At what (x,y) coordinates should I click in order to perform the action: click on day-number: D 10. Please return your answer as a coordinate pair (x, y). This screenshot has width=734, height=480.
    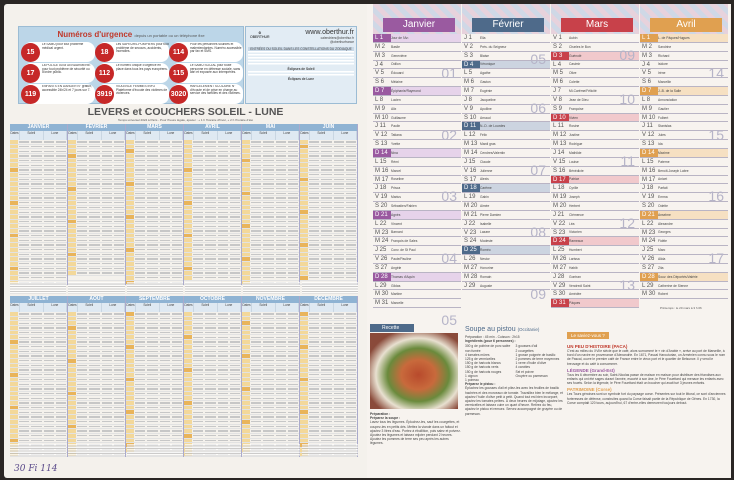
    Looking at the image, I should click on (560, 117).